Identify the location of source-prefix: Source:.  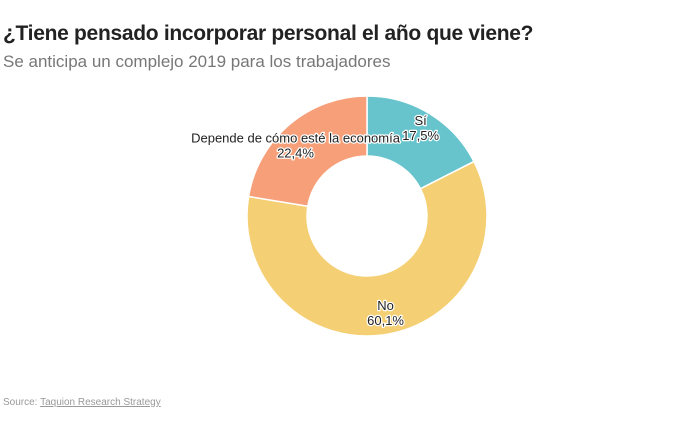
(20, 402).